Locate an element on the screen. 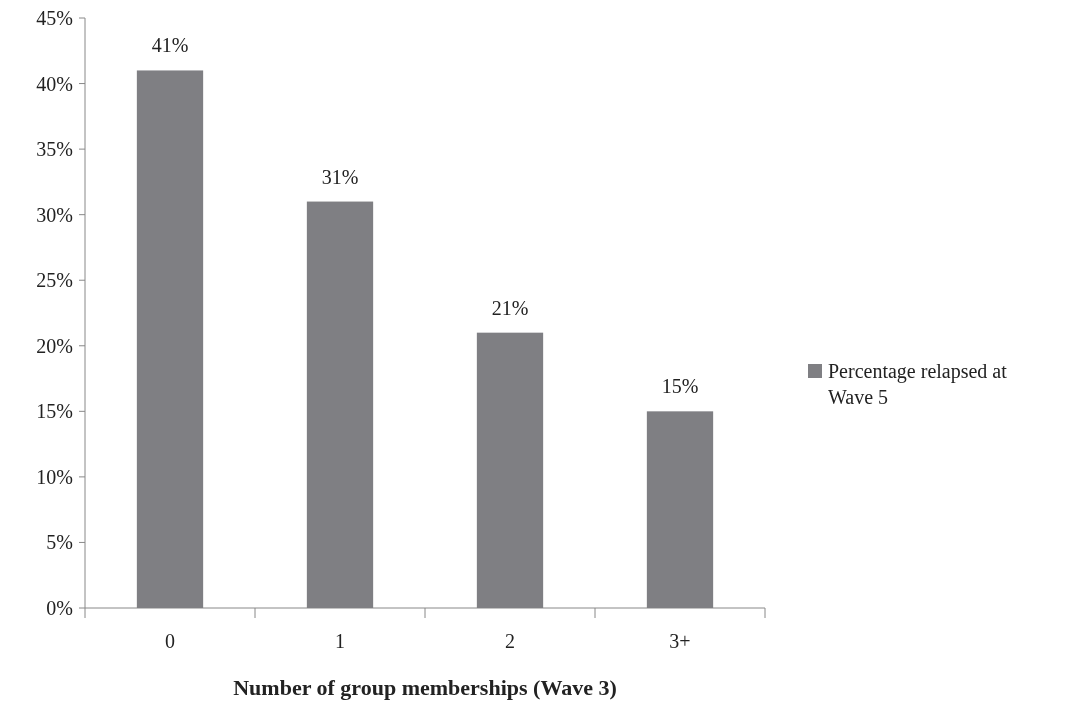 This screenshot has height=703, width=1092. data-label: 15% is located at coordinates (680, 386).